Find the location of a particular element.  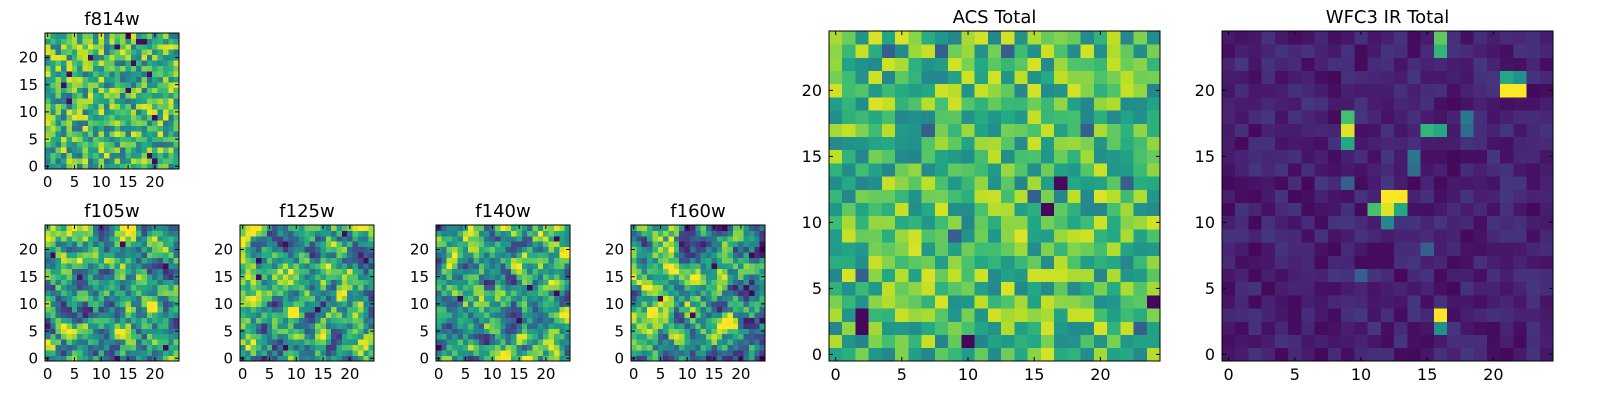

y-tick-label: 10 is located at coordinates (614, 304).